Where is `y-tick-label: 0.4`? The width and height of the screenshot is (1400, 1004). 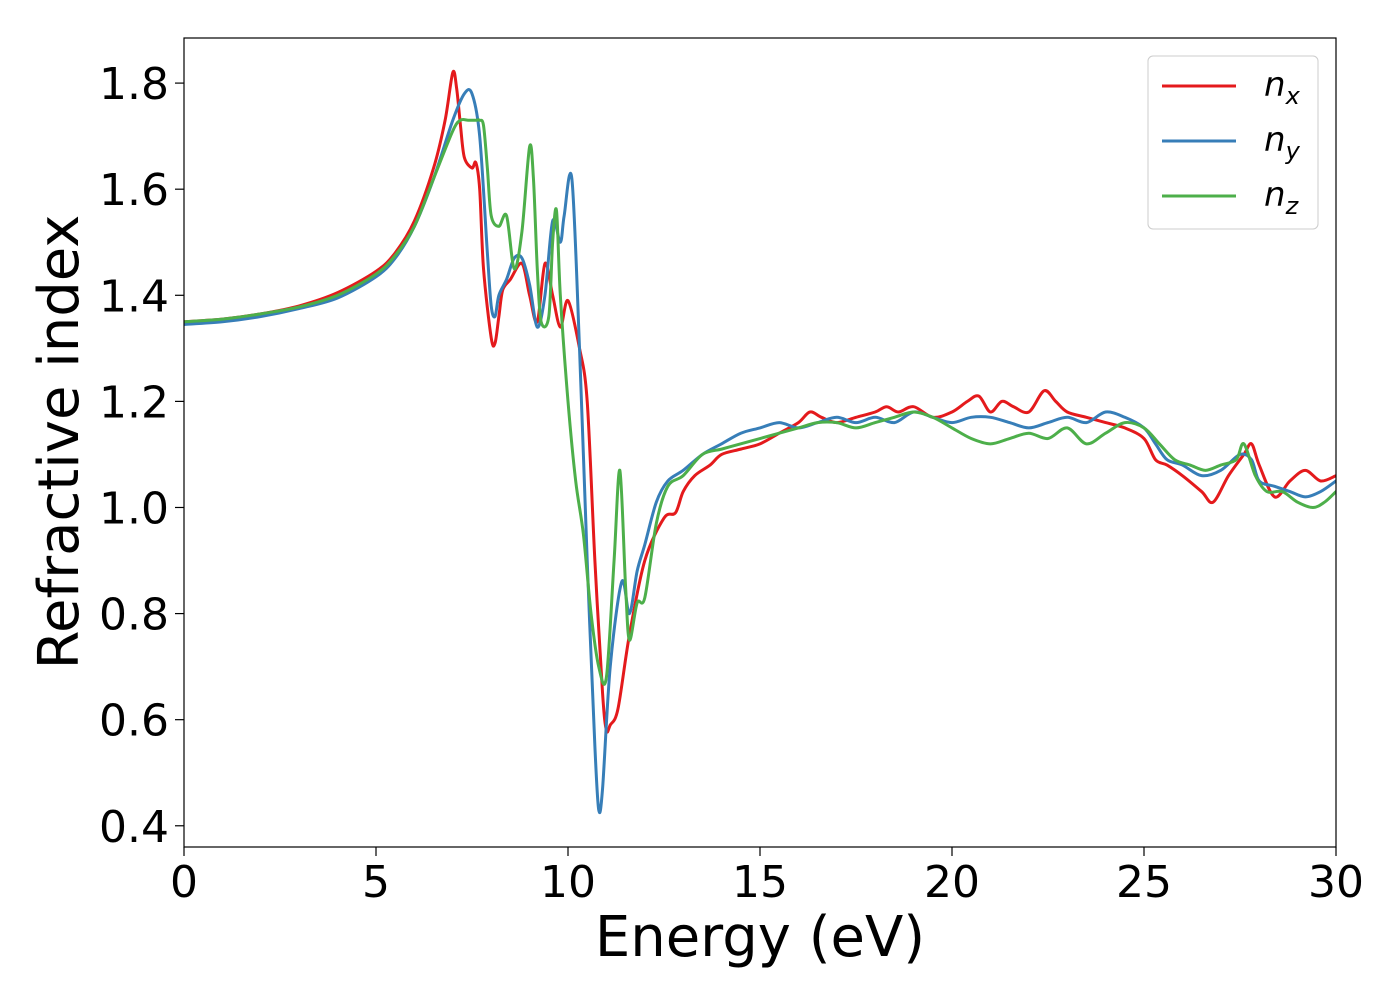 y-tick-label: 0.4 is located at coordinates (134, 827).